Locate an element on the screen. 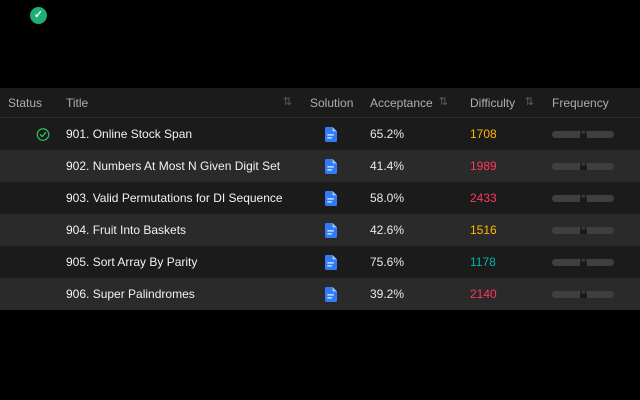 The width and height of the screenshot is (640, 400). header-difficulty: Difficulty ⇅ is located at coordinates (501, 103).